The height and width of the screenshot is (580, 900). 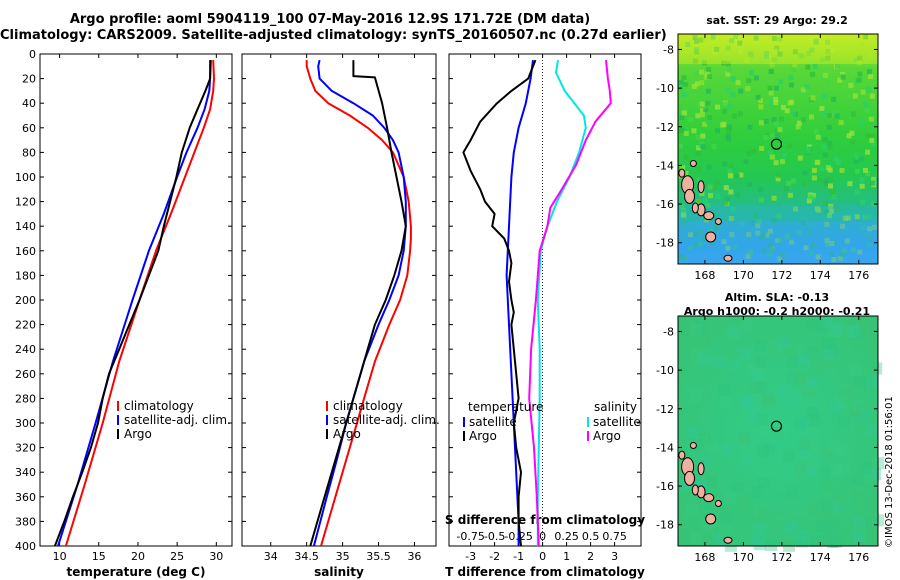 What do you see at coordinates (29, 152) in the screenshot?
I see `y-tick-label: 80` at bounding box center [29, 152].